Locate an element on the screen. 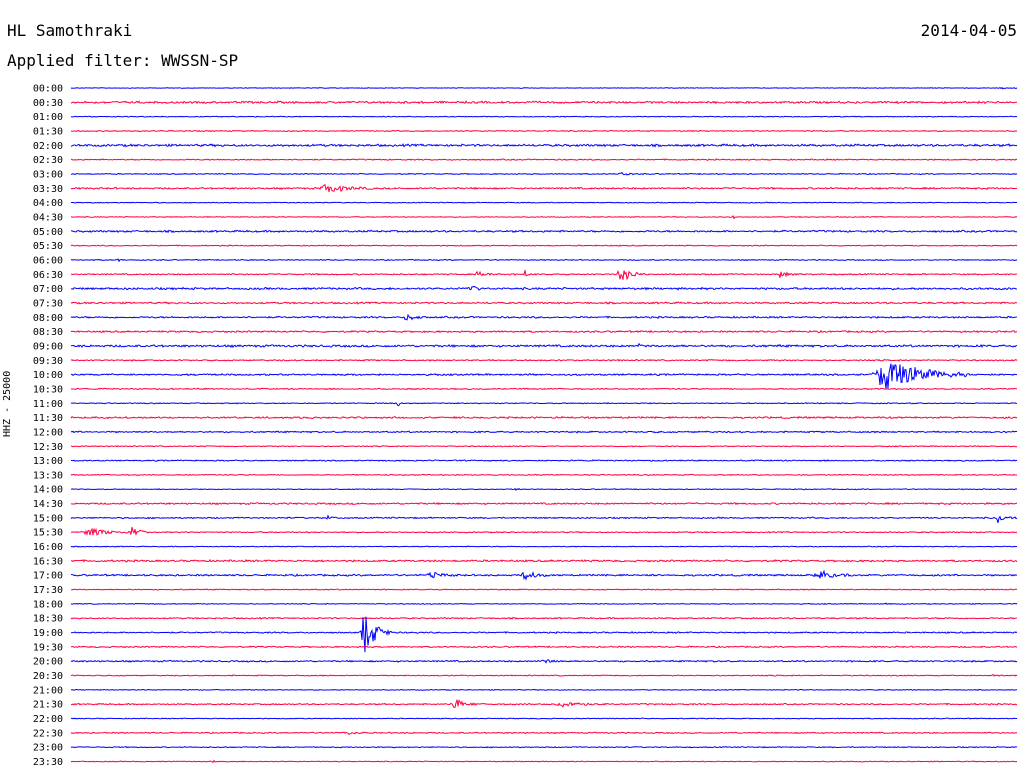  time-label: 13:00 is located at coordinates (48, 461).